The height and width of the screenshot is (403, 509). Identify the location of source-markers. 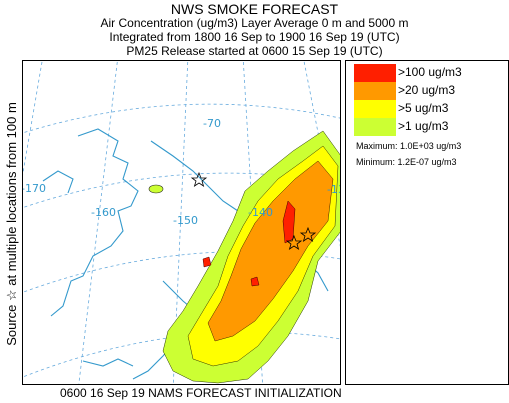
(253, 210).